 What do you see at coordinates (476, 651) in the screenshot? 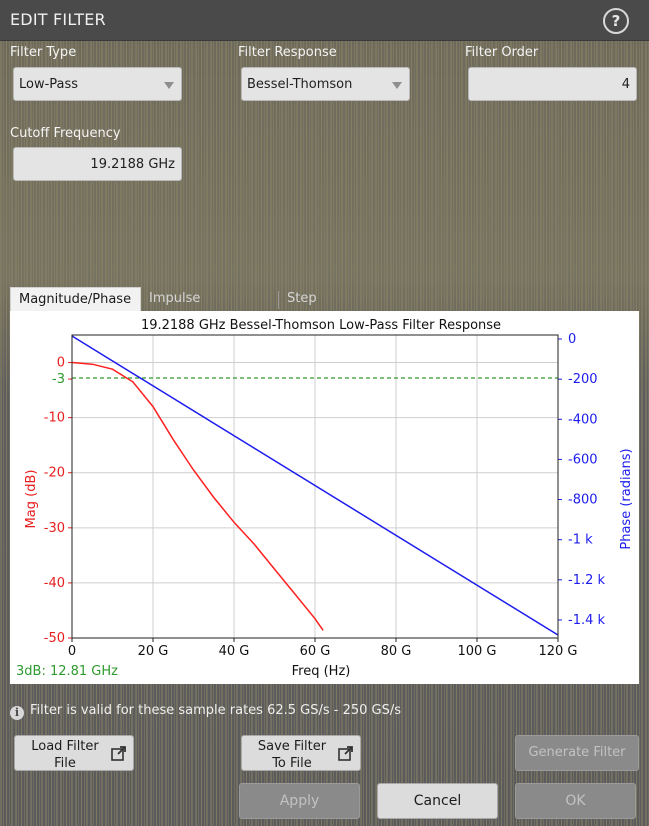
I see `x-tick-label: 100 G` at bounding box center [476, 651].